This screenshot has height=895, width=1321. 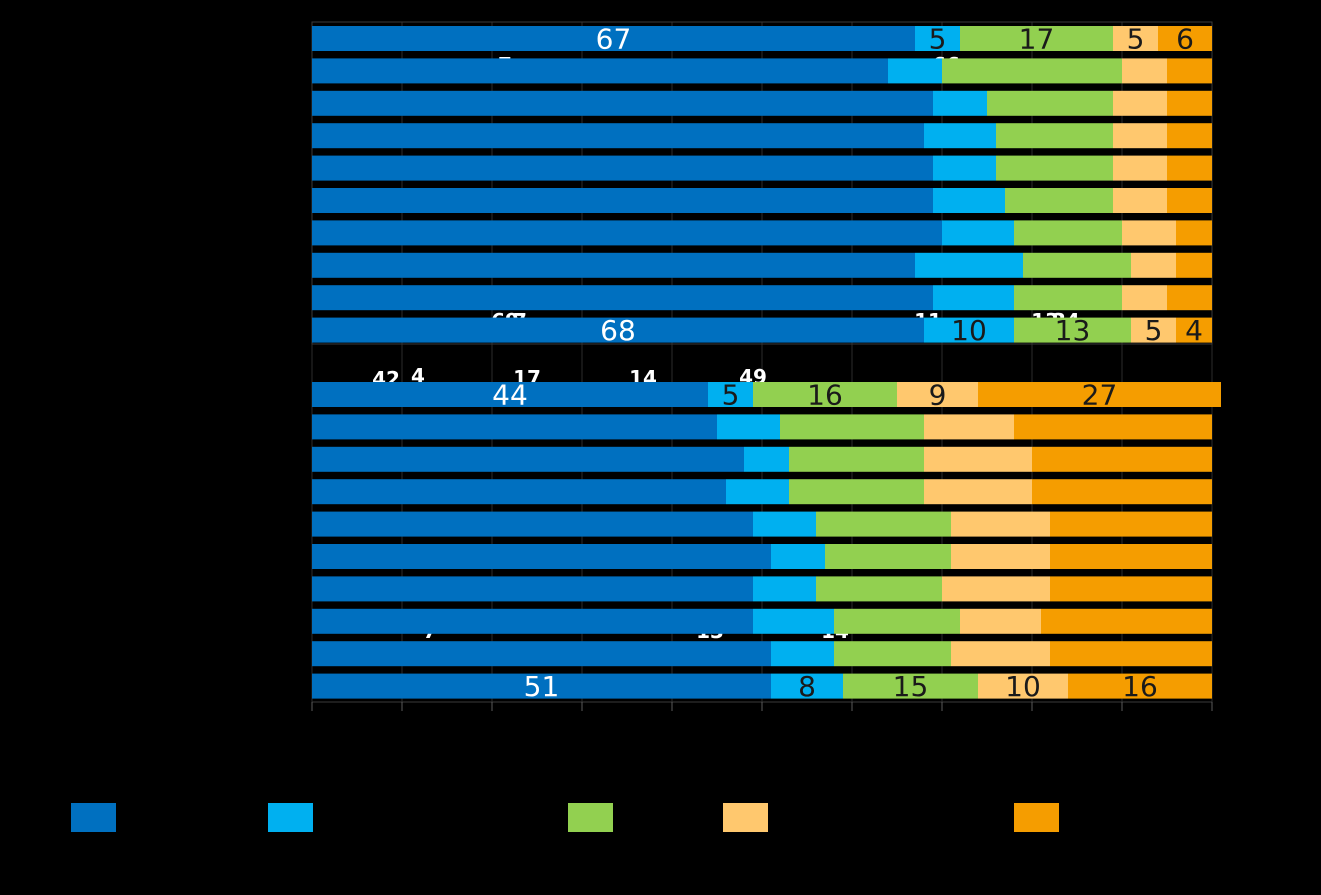 I want to click on data-label: 17, so click(x=1037, y=39).